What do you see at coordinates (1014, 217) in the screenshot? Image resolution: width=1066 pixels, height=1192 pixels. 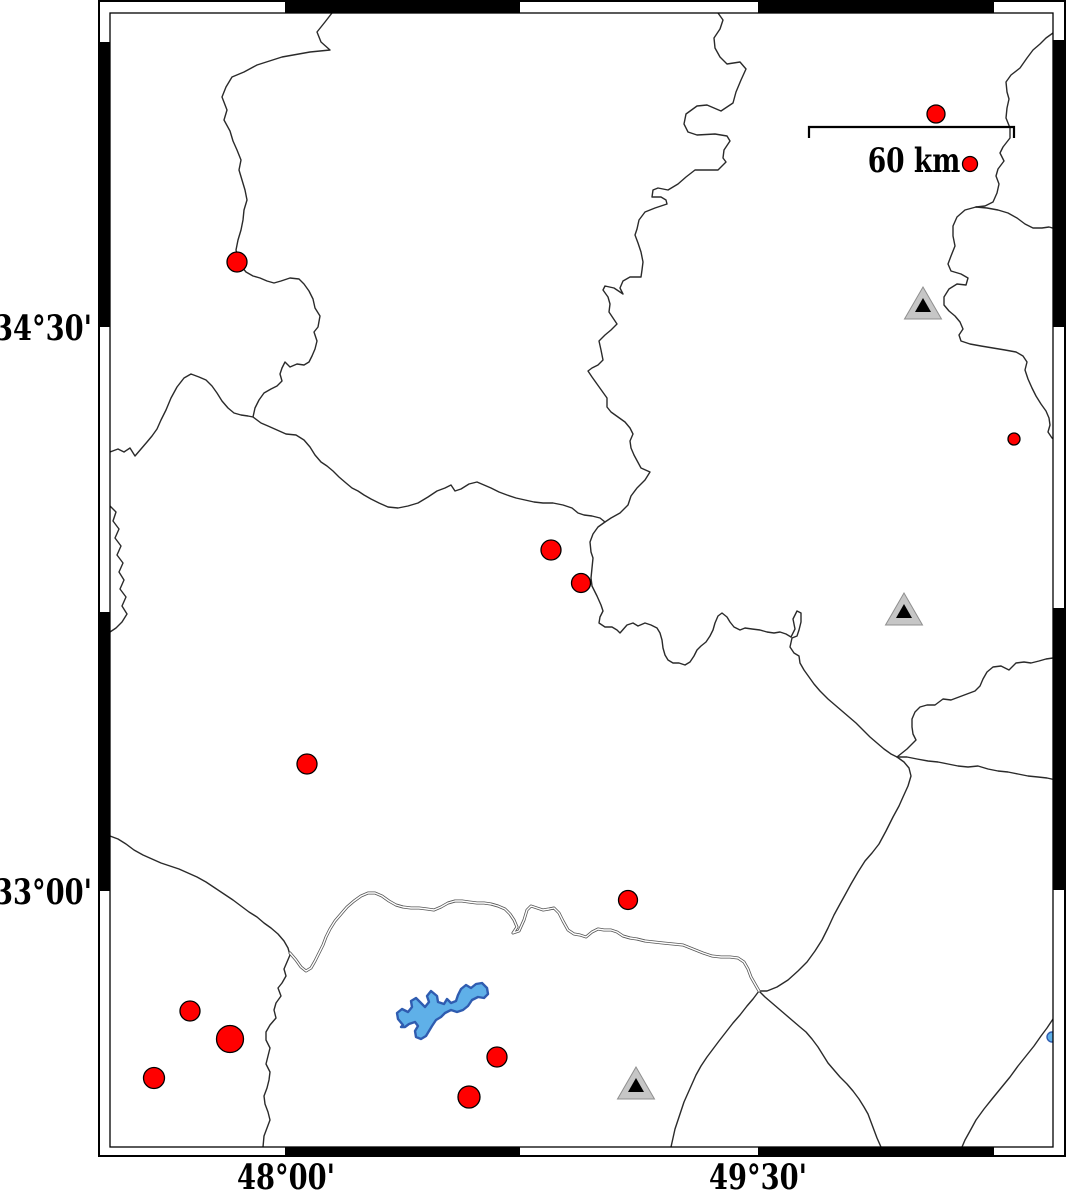 I see `boundary-ne-east-branch` at bounding box center [1014, 217].